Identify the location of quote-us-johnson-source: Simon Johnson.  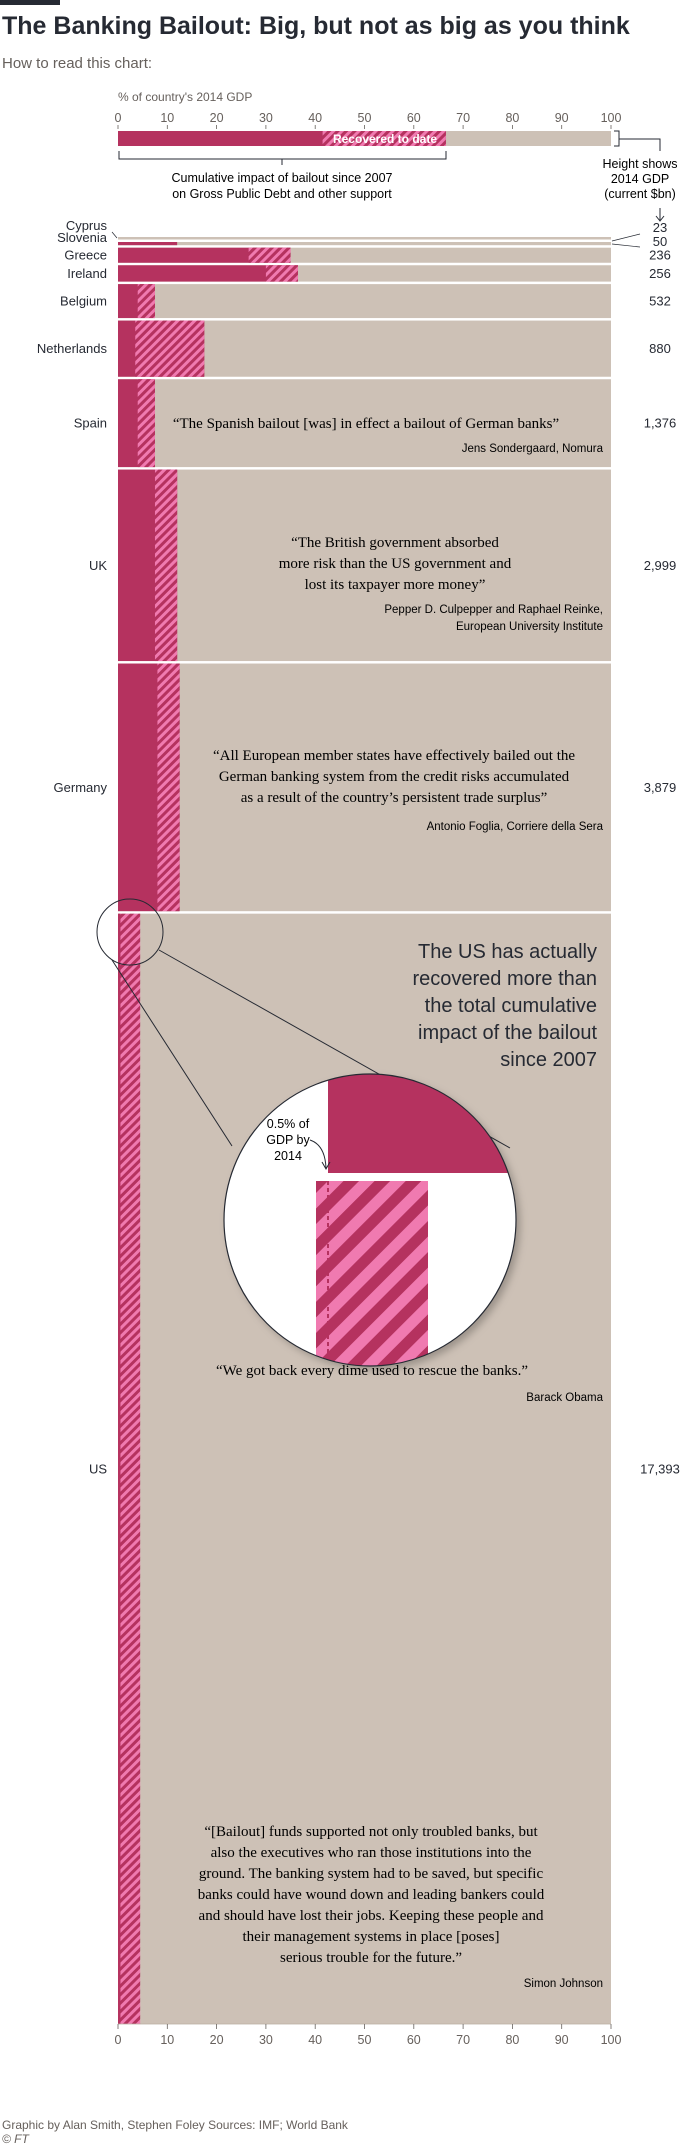
(563, 1984).